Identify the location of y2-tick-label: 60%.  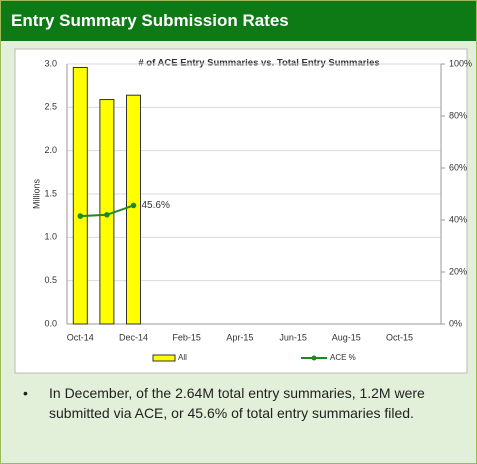
(458, 167).